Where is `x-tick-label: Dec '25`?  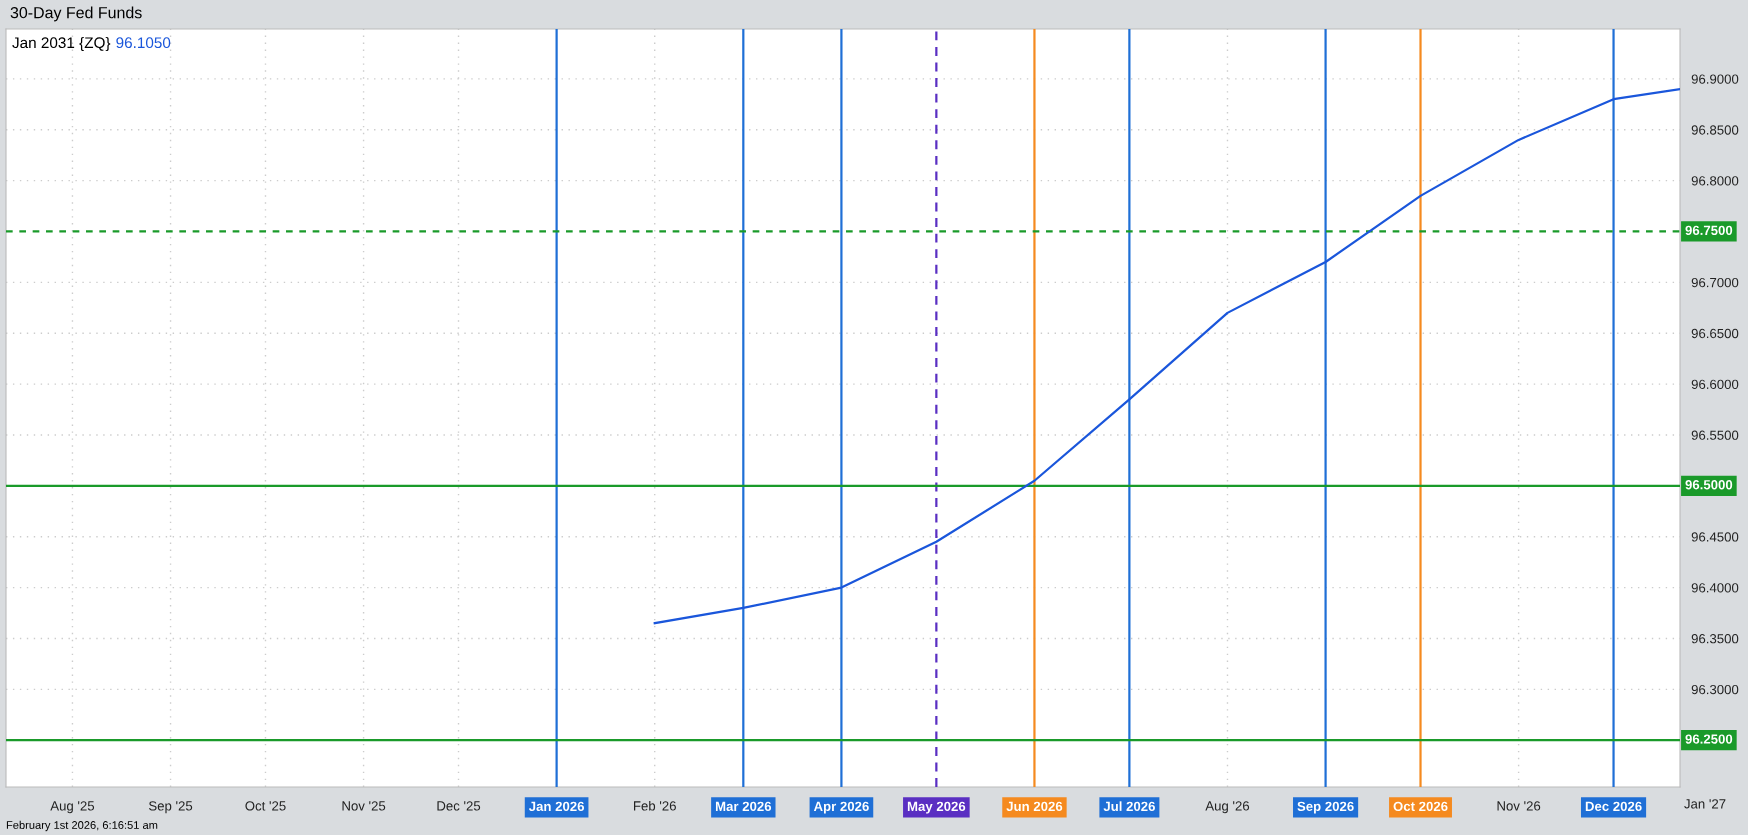 x-tick-label: Dec '25 is located at coordinates (459, 806).